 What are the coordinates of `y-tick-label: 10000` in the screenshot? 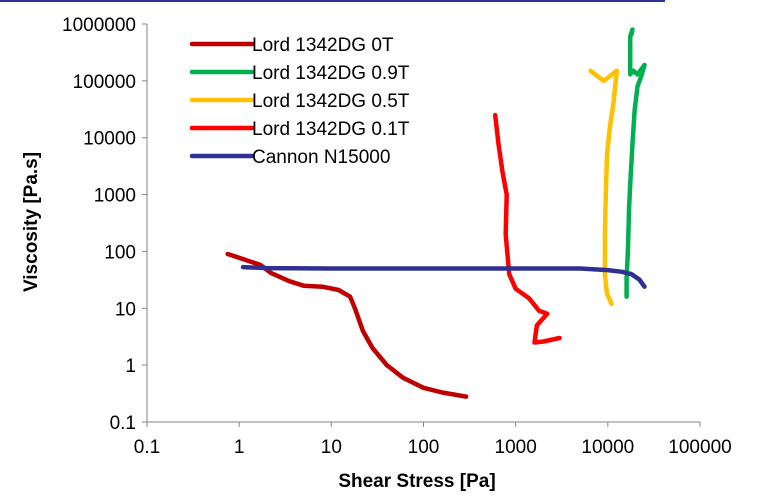 It's located at (109, 139).